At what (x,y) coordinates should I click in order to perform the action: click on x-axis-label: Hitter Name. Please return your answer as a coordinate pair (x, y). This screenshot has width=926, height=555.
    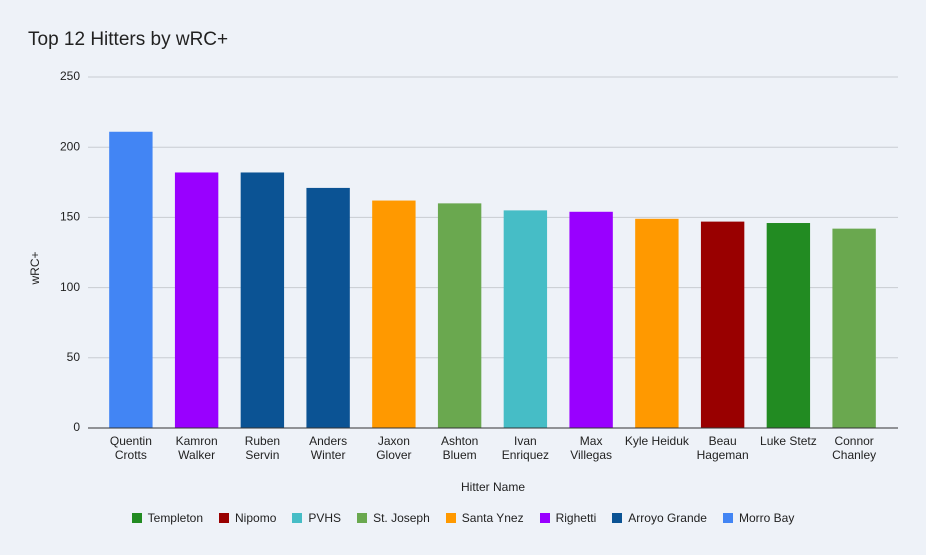
    Looking at the image, I should click on (493, 487).